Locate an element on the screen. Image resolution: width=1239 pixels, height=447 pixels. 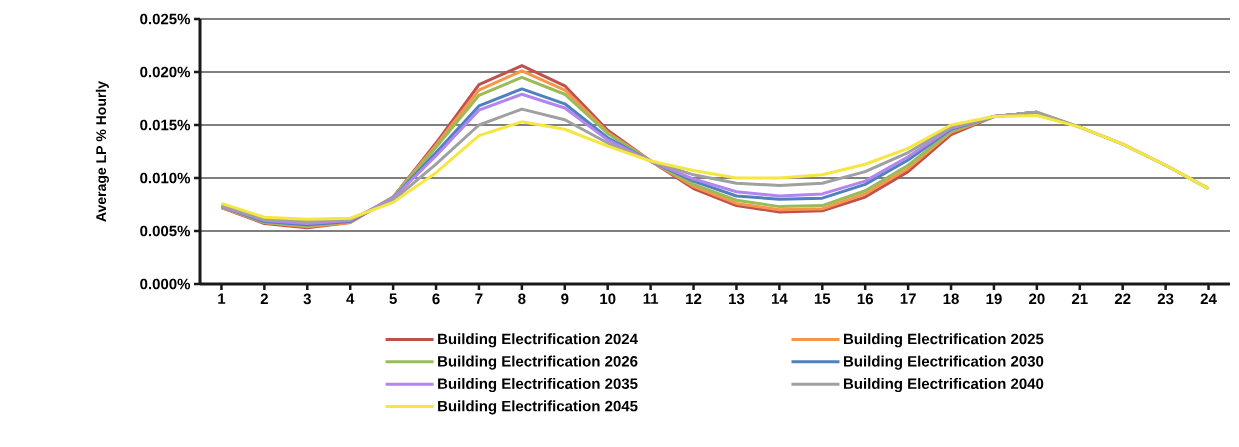
x-tick-label: 18 is located at coordinates (951, 299).